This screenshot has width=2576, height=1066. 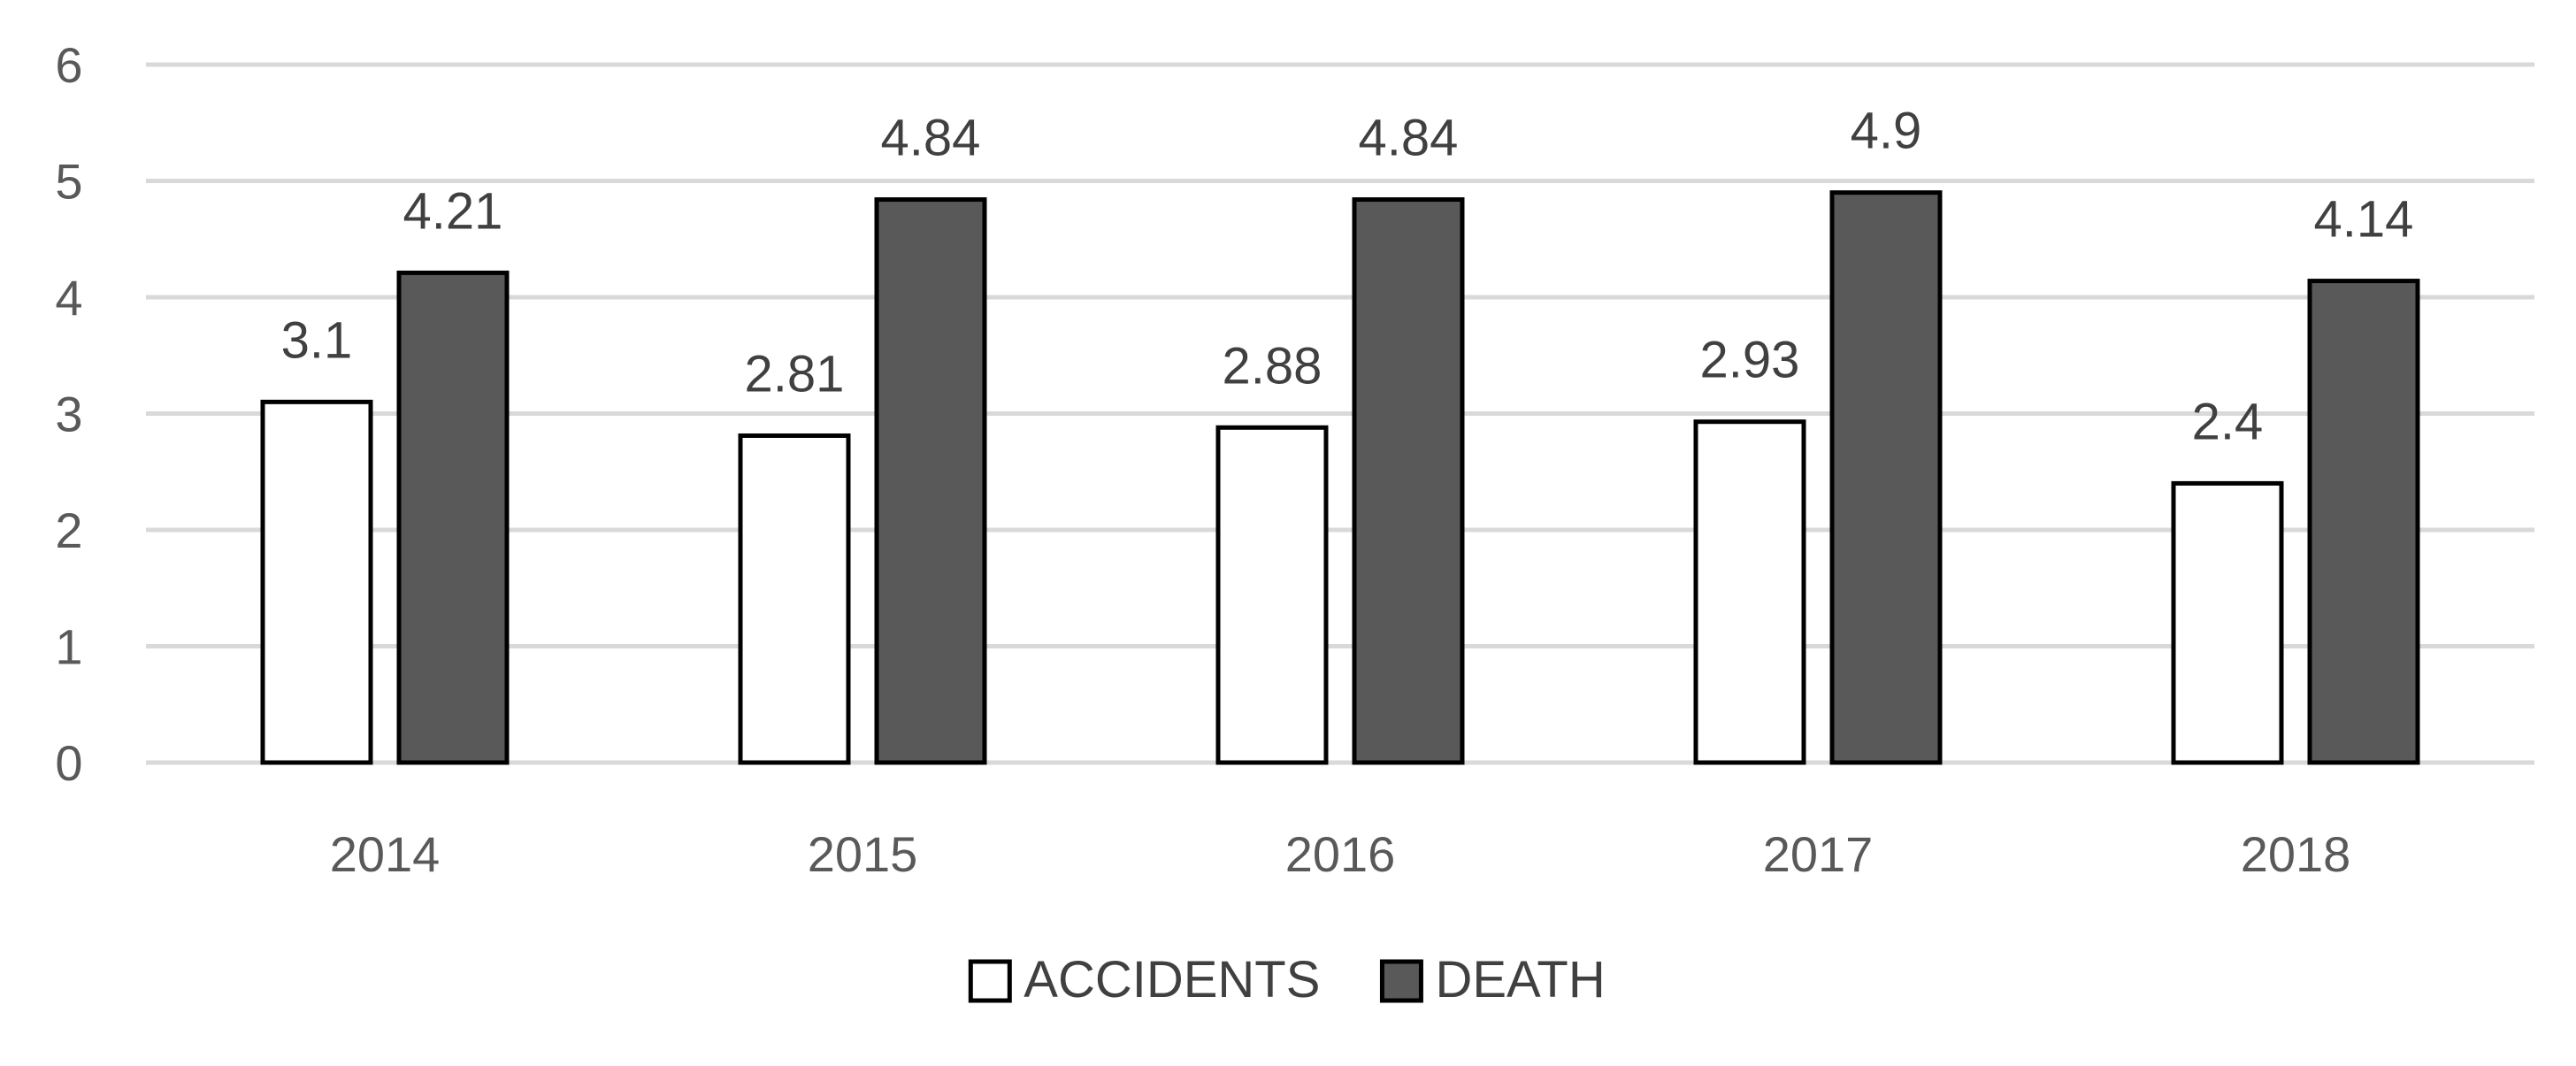 I want to click on bar-death-2018, so click(x=2363, y=522).